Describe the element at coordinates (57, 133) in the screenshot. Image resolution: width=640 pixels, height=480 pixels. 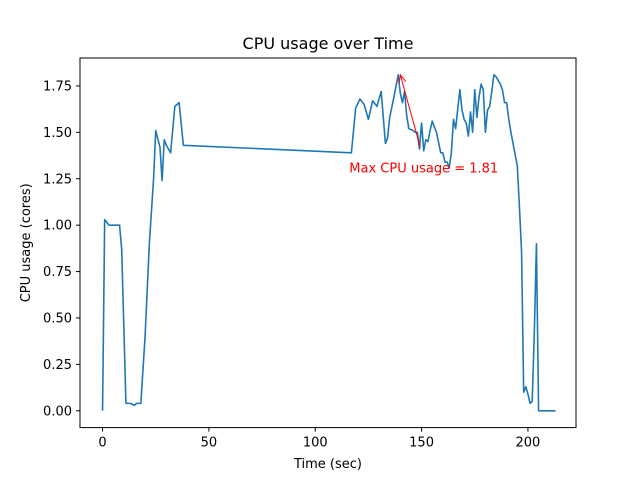
I see `y-tick-label: 1.50` at that location.